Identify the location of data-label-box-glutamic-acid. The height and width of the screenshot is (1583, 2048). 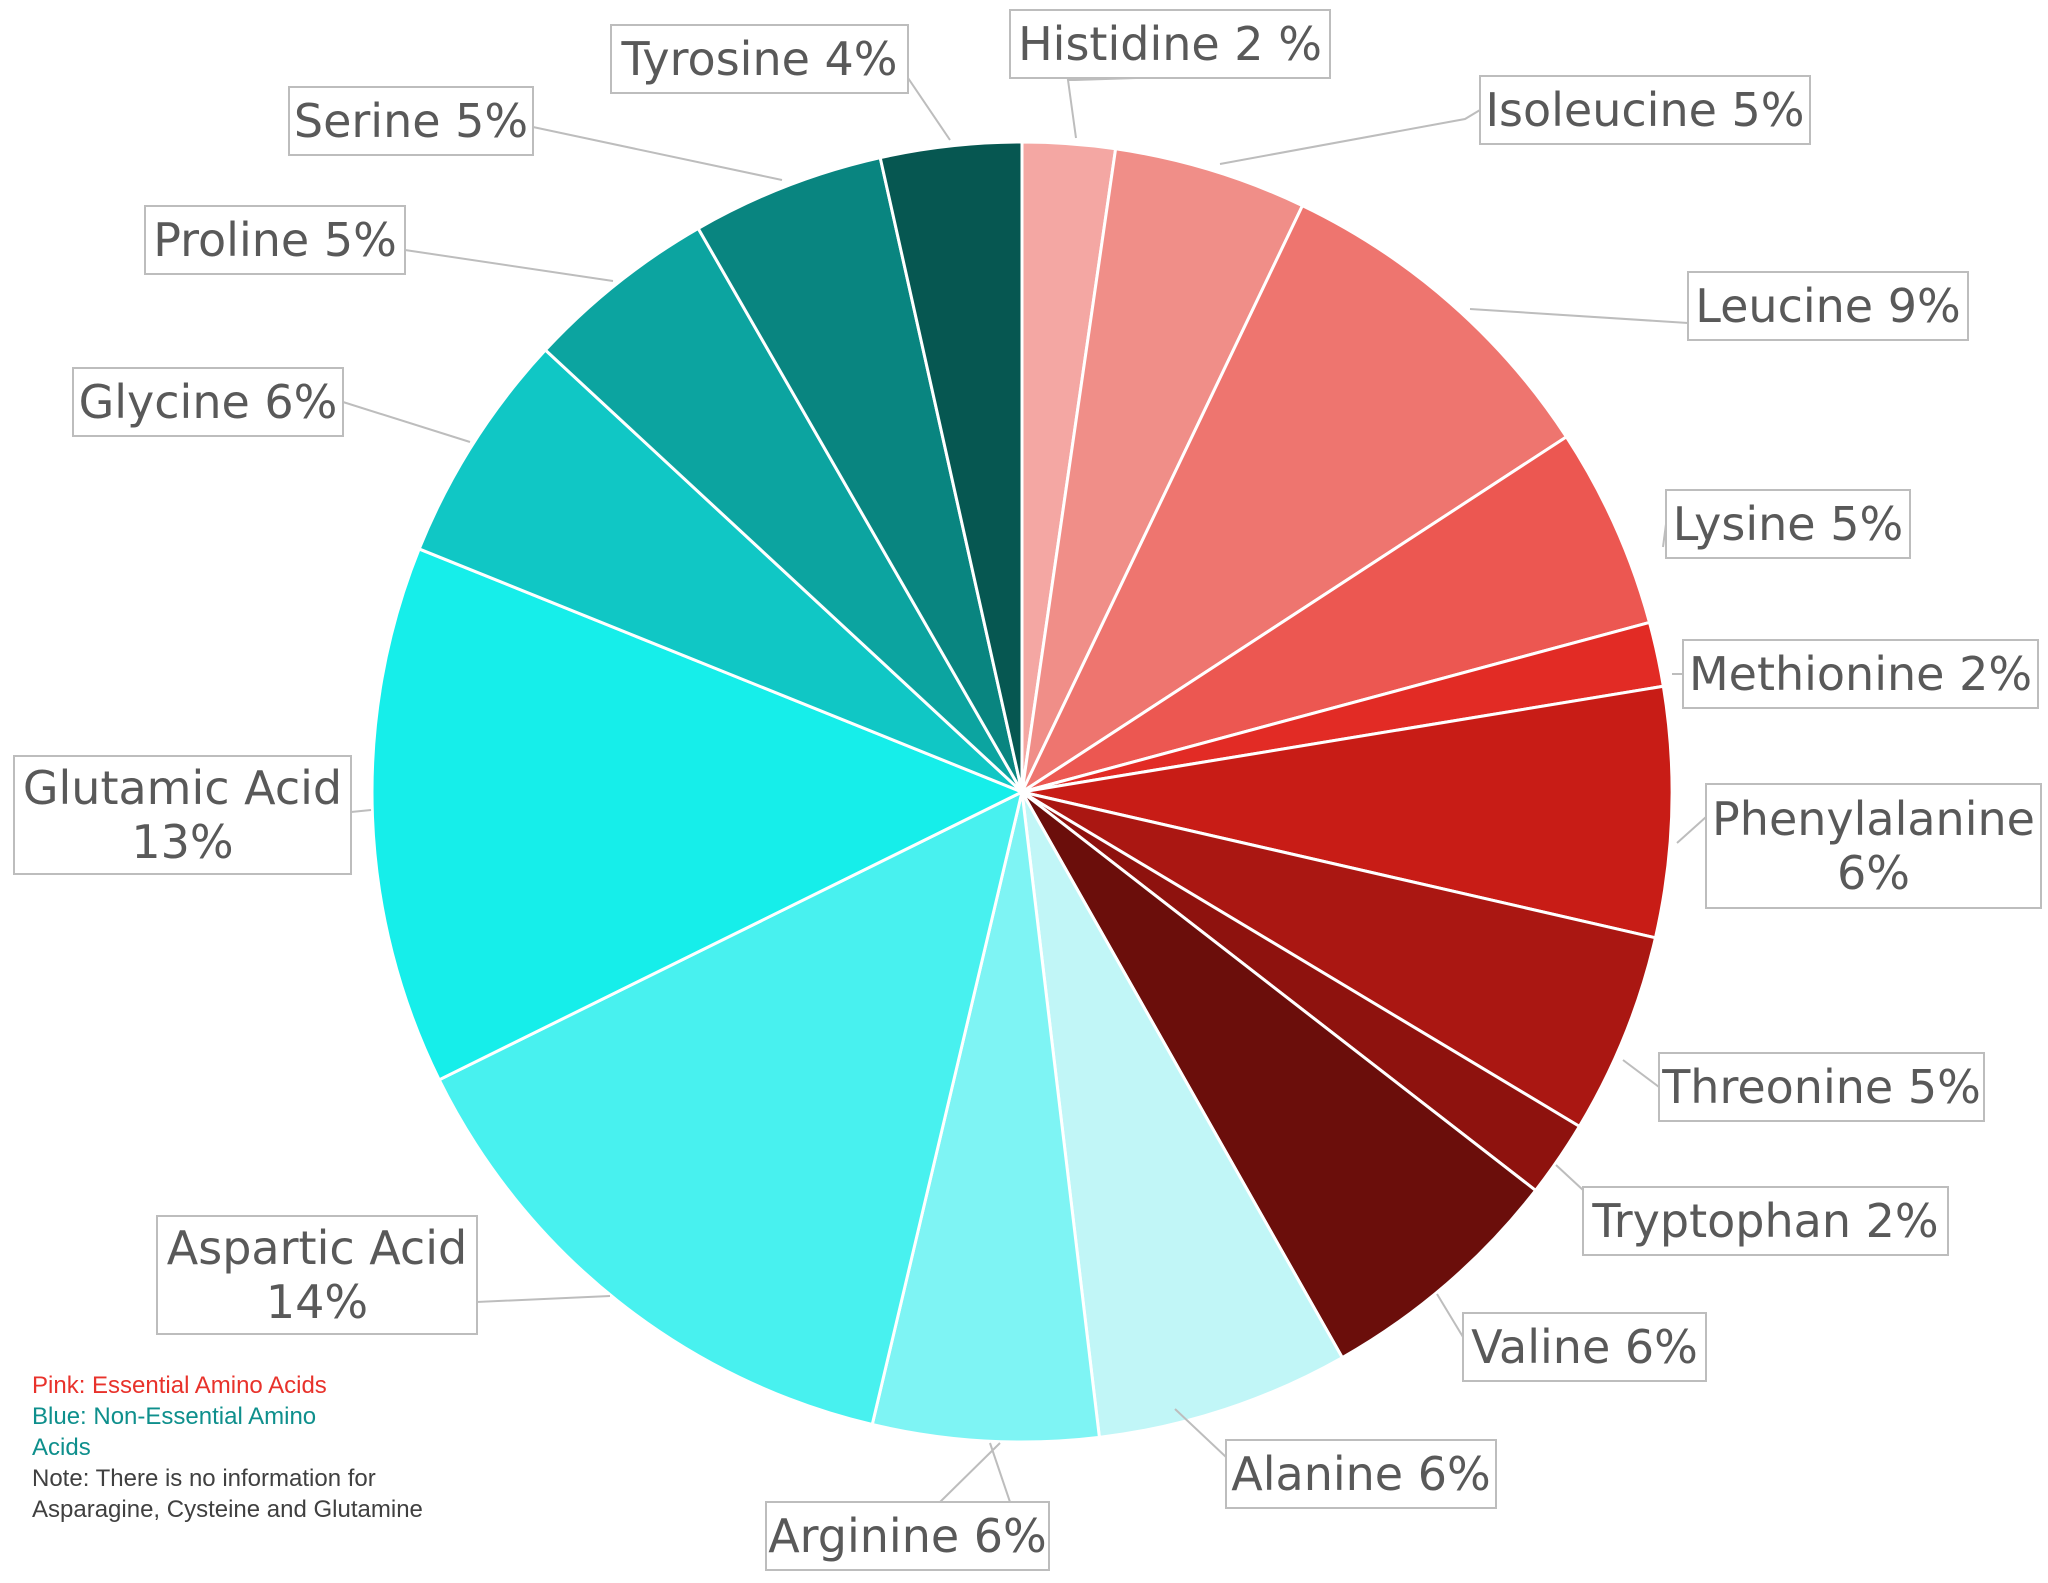
(182, 815).